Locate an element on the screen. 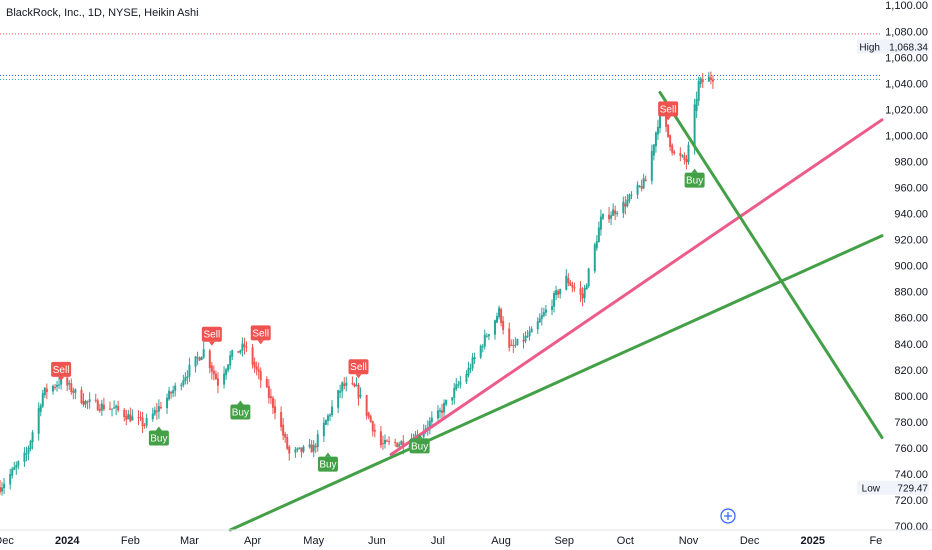  add-plus-icon is located at coordinates (728, 516).